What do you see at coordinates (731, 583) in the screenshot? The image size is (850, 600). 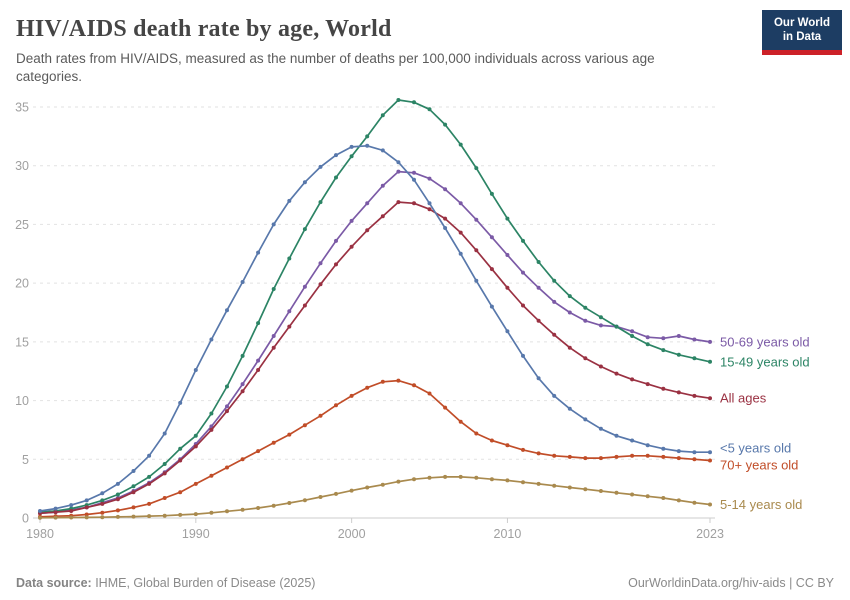 I see `credit-line: OurWorldinData.org/hiv-aids | CC BY` at bounding box center [731, 583].